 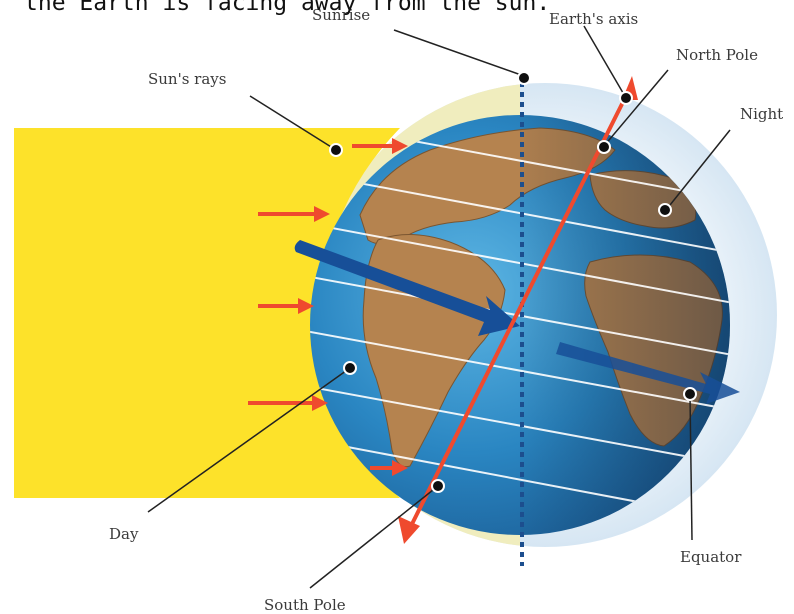 What do you see at coordinates (124, 534) in the screenshot?
I see `label-day: Day` at bounding box center [124, 534].